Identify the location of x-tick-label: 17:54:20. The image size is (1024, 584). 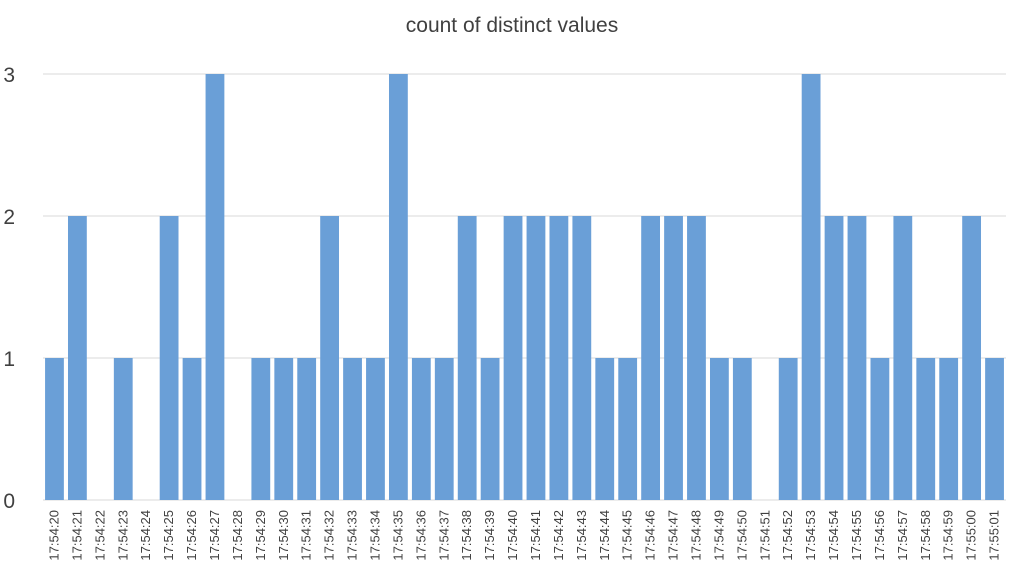
(53, 535).